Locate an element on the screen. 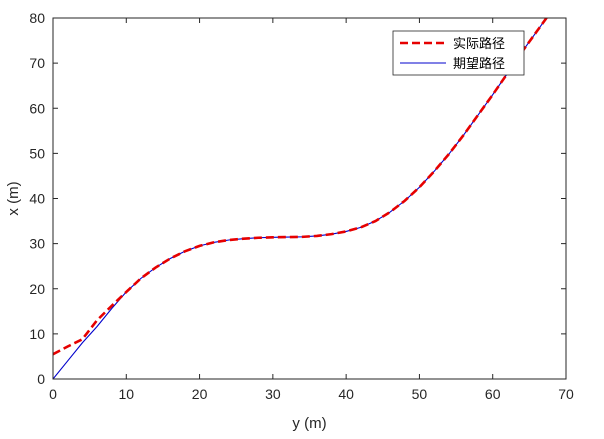  x-tick-label: 60 is located at coordinates (493, 394).